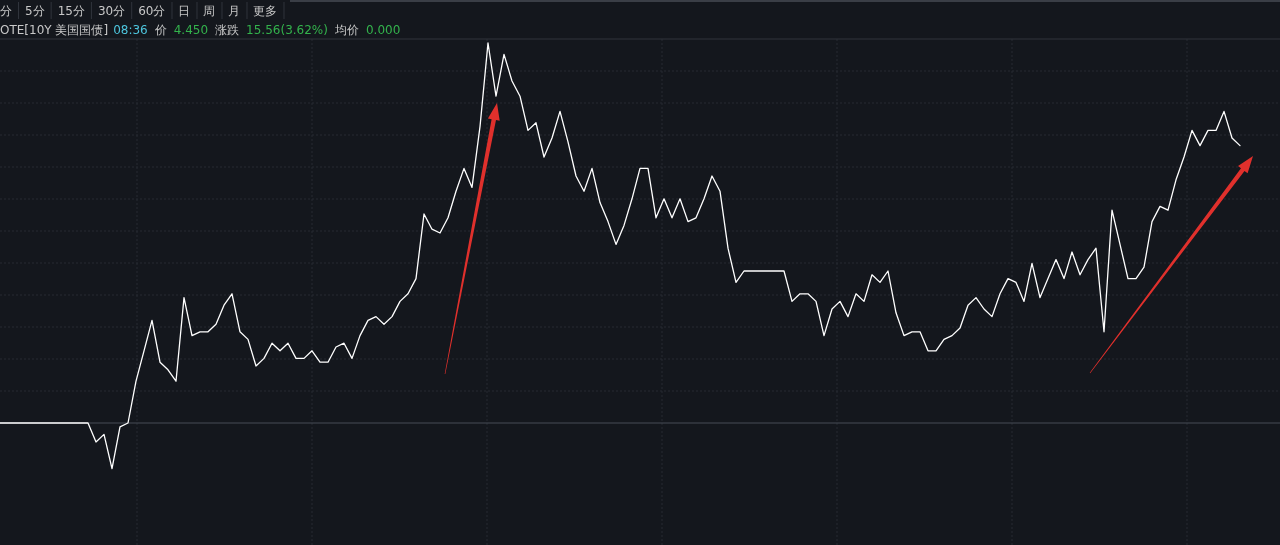  Describe the element at coordinates (191, 30) in the screenshot. I see `text: 4.450` at that location.